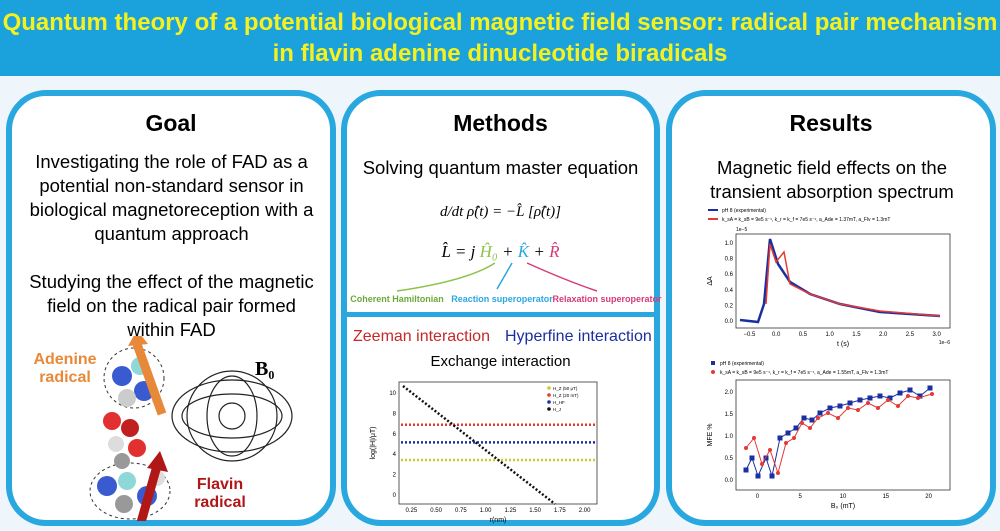 Image resolution: width=1000 pixels, height=531 pixels. Describe the element at coordinates (710, 435) in the screenshot. I see `y-axis-label: MFE %` at that location.